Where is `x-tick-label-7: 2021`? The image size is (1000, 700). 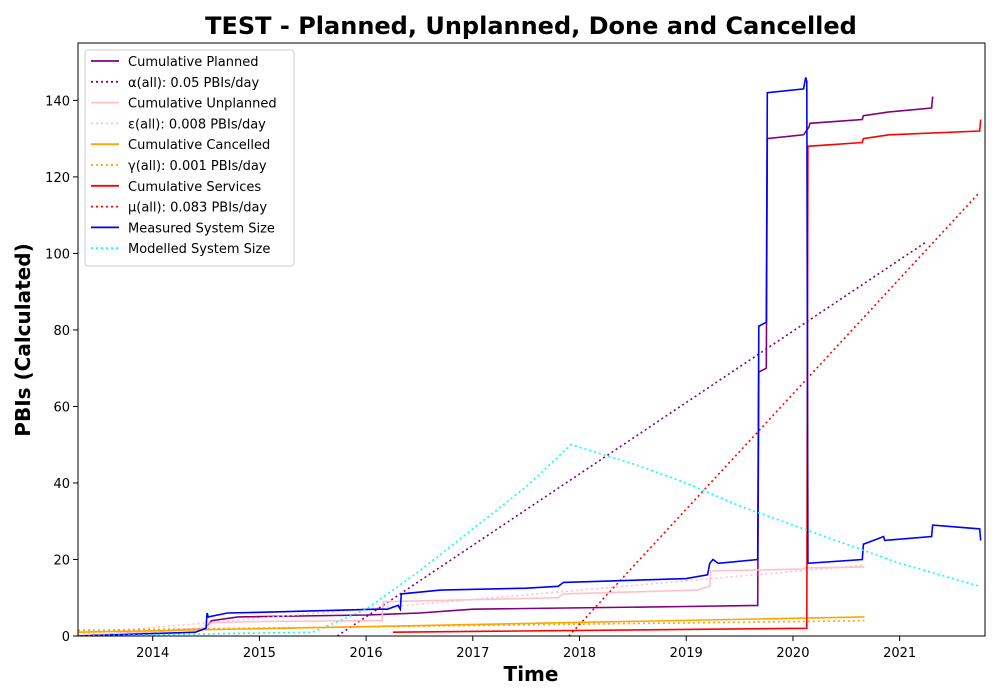 x-tick-label-7: 2021 is located at coordinates (899, 653).